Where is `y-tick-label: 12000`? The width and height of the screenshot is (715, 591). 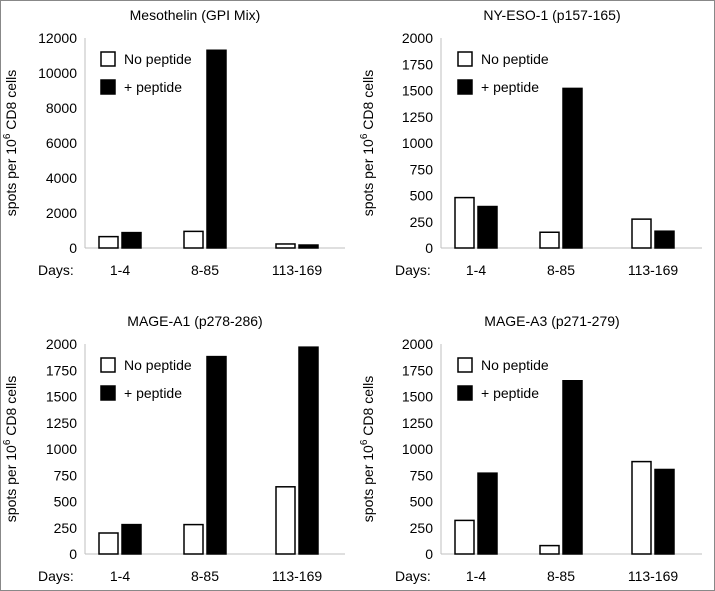
y-tick-label: 12000 is located at coordinates (57, 38).